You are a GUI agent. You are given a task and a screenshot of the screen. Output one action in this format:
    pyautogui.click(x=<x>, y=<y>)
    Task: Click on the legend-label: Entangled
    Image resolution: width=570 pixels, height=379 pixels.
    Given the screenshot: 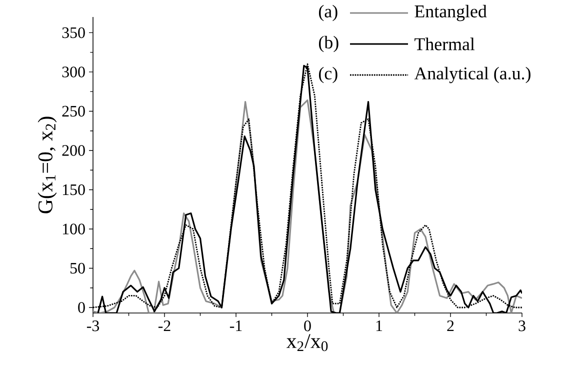 What is the action you would take?
    pyautogui.click(x=450, y=13)
    